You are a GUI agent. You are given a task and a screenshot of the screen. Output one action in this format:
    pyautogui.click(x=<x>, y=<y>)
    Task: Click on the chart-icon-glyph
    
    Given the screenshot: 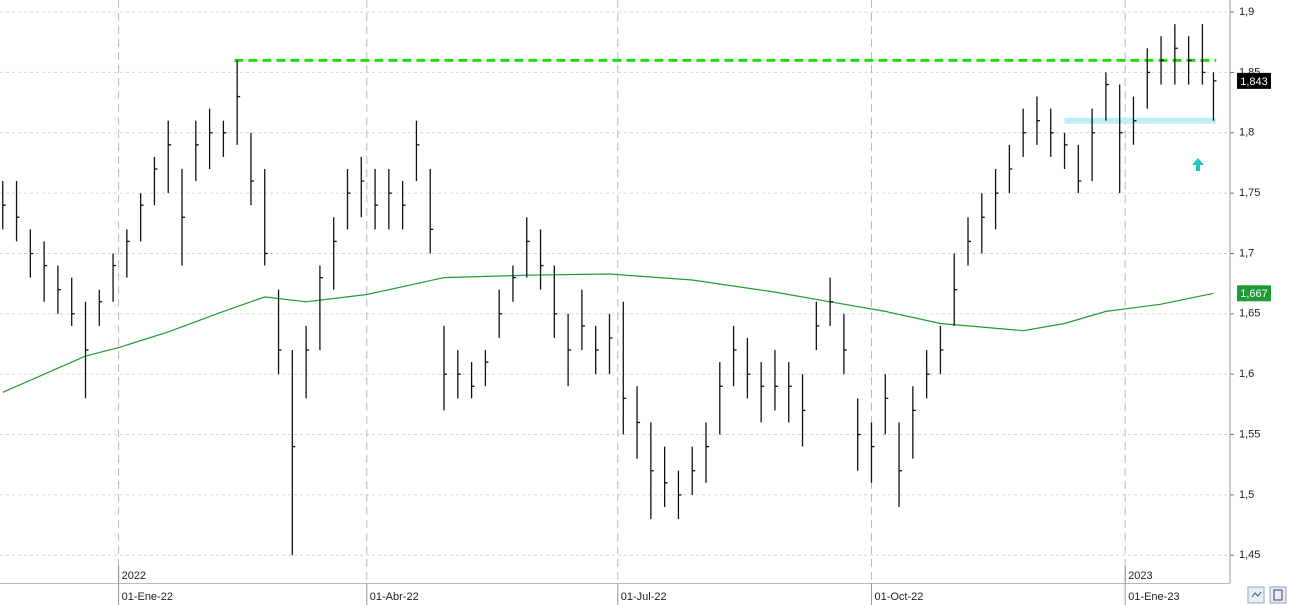 What is the action you would take?
    pyautogui.click(x=1256, y=594)
    